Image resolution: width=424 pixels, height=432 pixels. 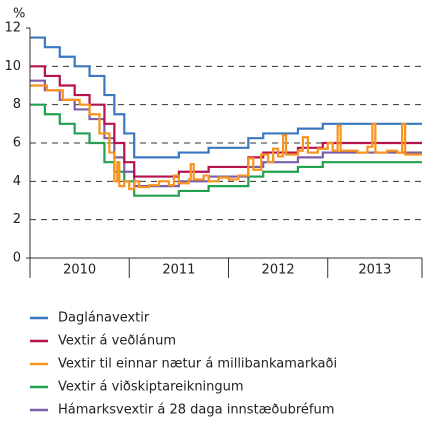 I want to click on y-tick-label: 6, so click(x=17, y=143).